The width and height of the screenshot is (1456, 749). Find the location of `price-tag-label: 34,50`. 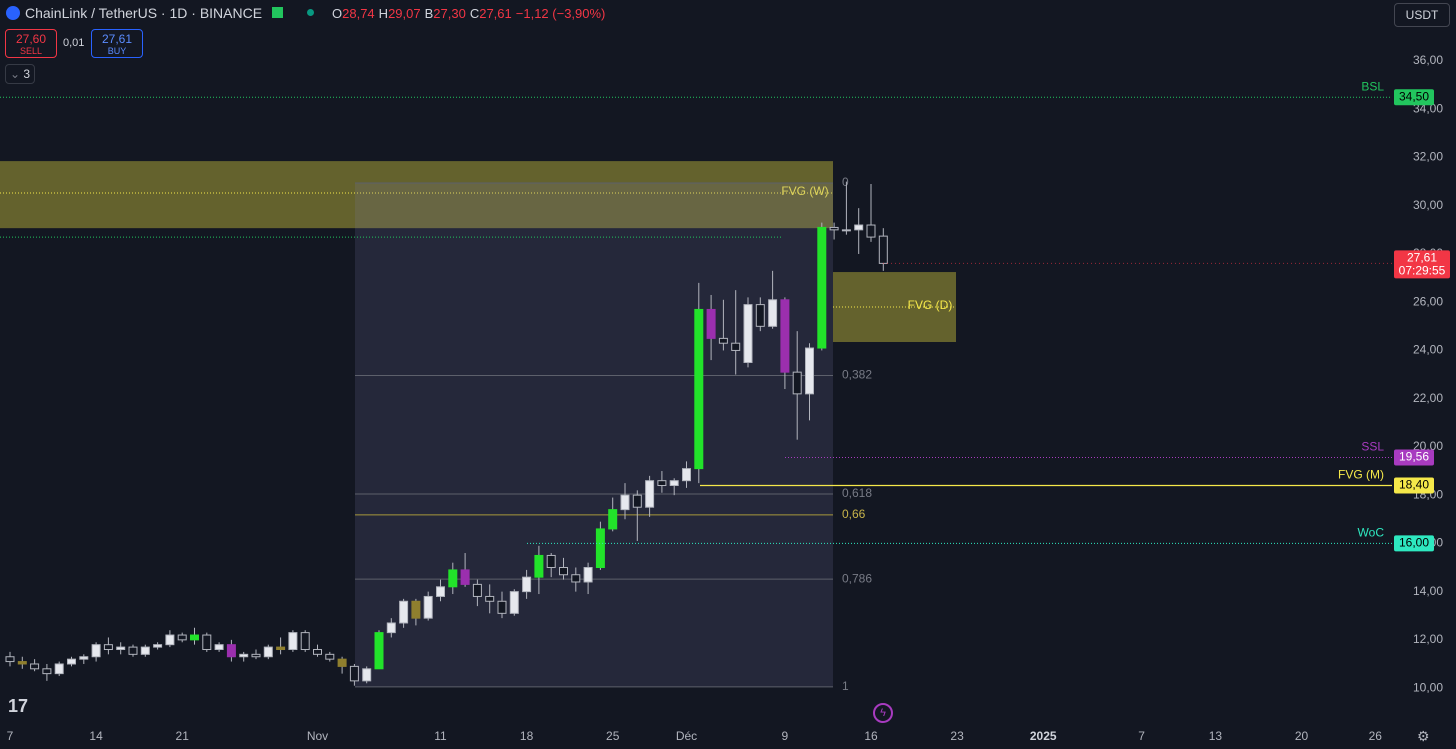

price-tag-label: 34,50 is located at coordinates (1414, 96).